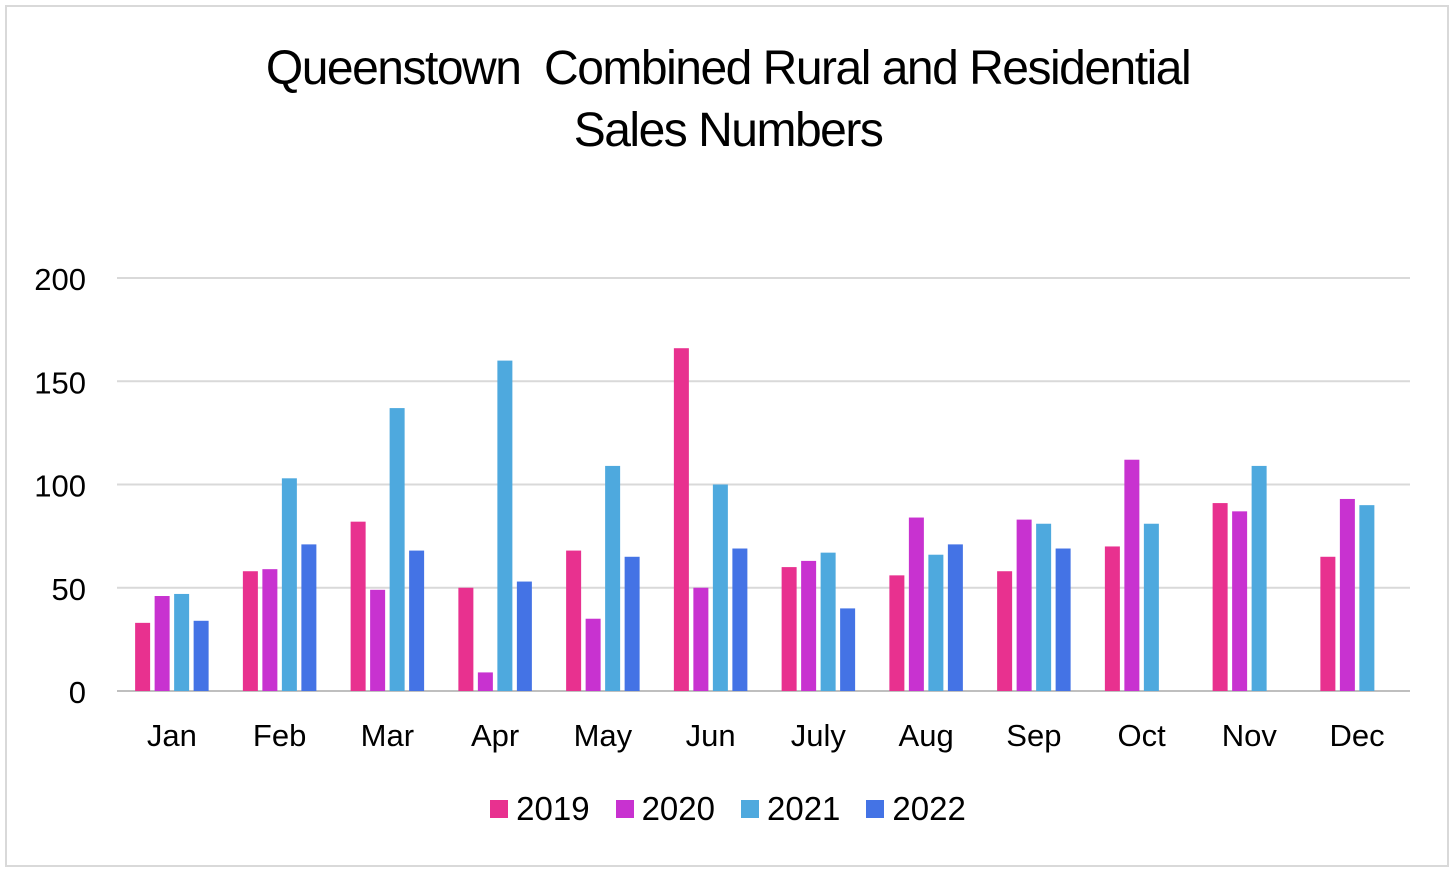 The width and height of the screenshot is (1456, 884). Describe the element at coordinates (417, 620) in the screenshot. I see `bar-mar-2022` at that location.